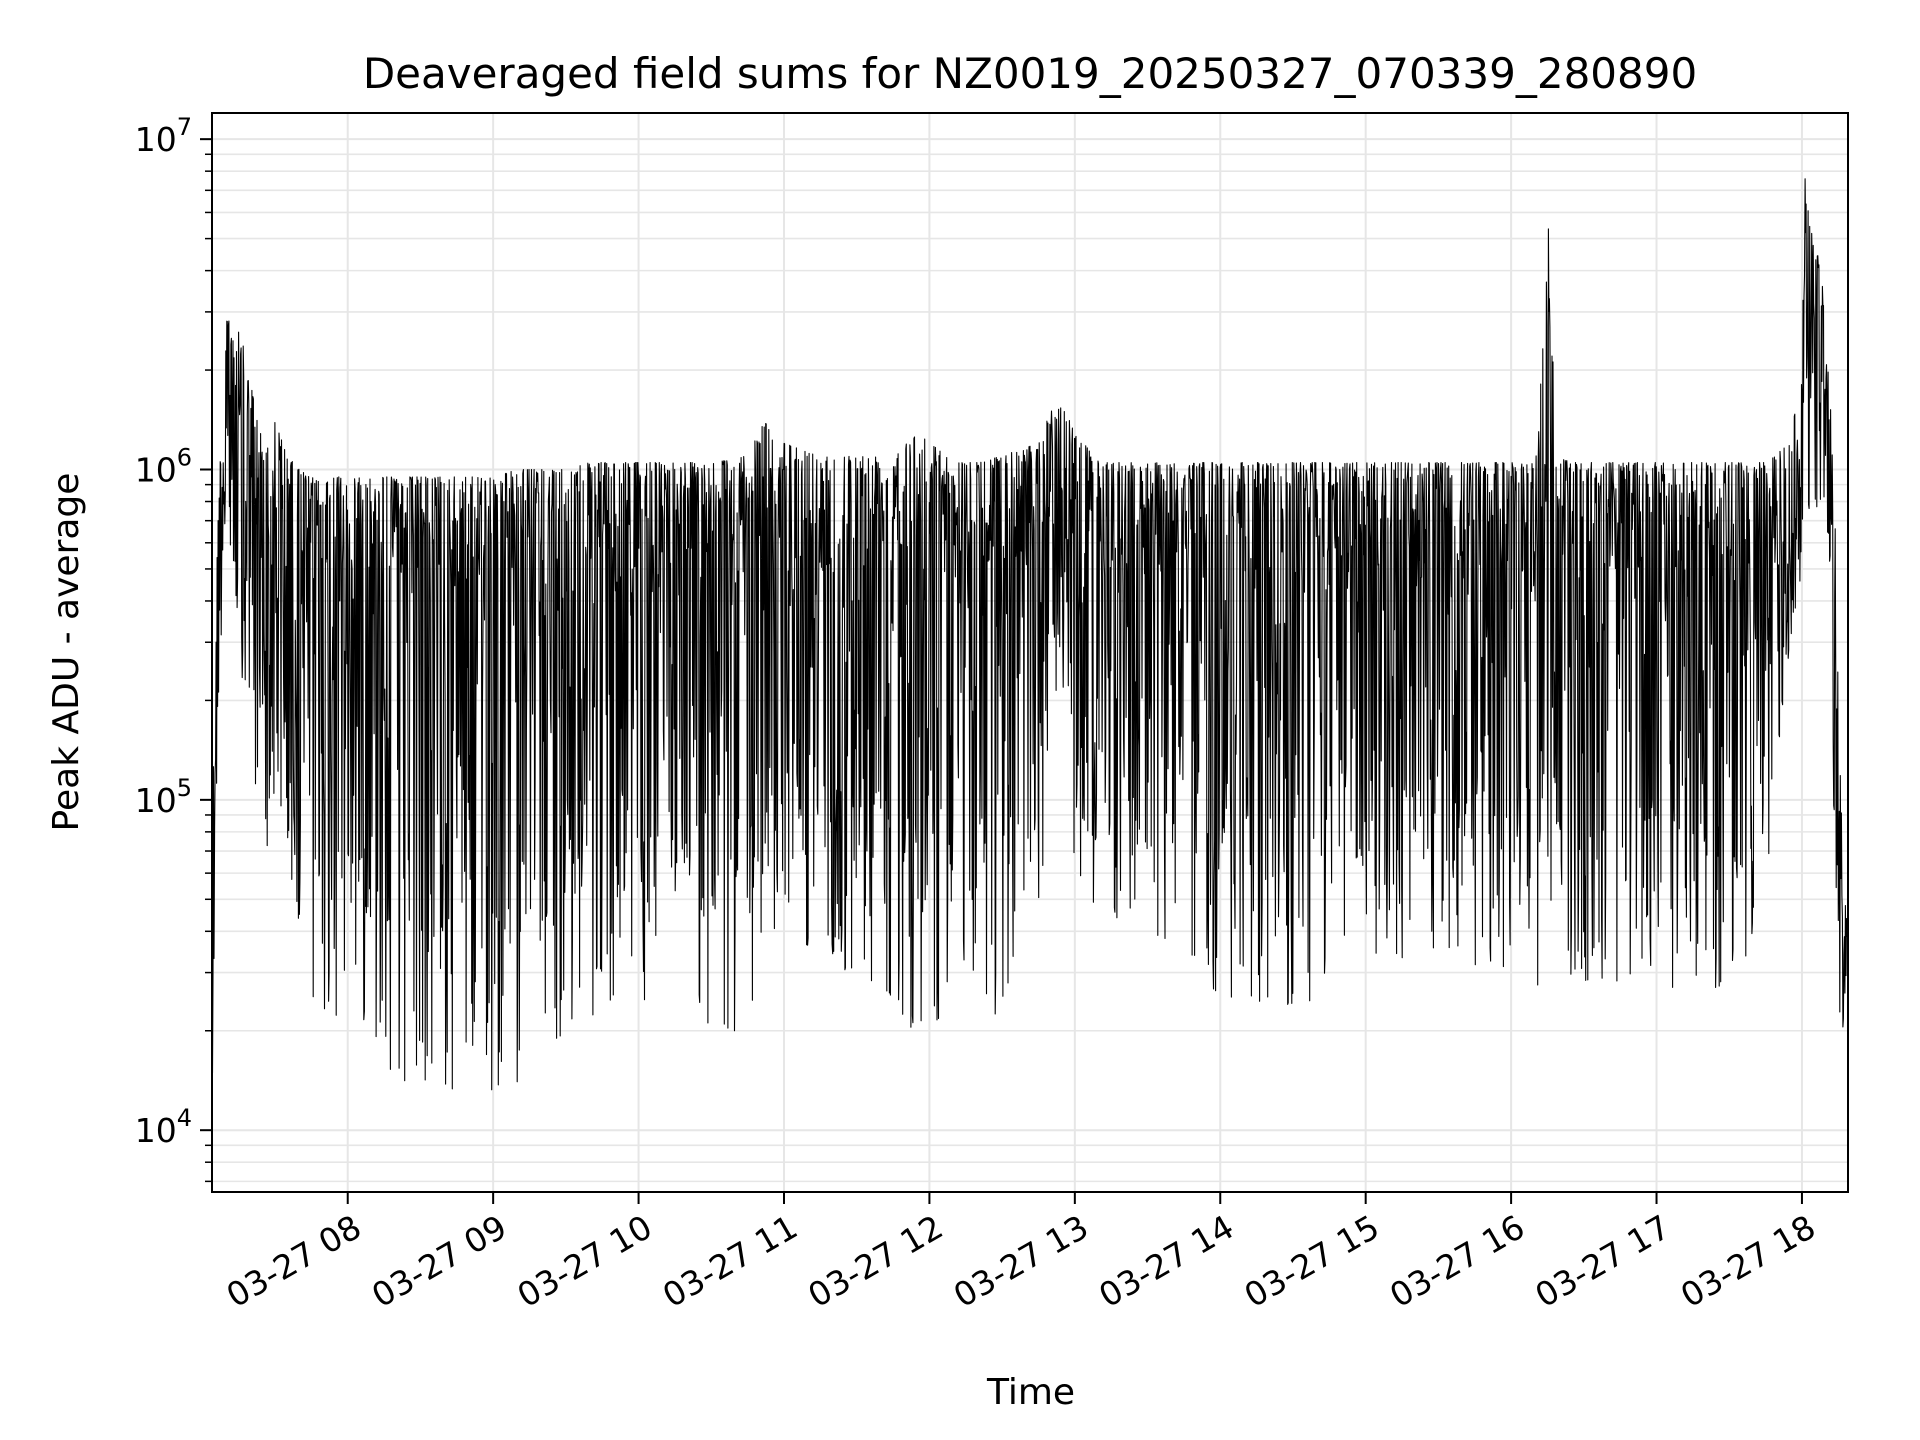 Image resolution: width=1920 pixels, height=1440 pixels. I want to click on y-tick-label: 10⁶, so click(163, 467).